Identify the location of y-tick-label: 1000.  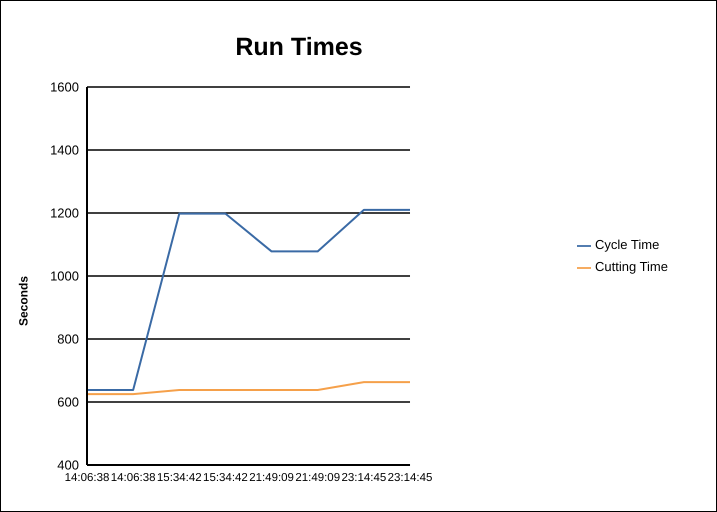
(64, 276).